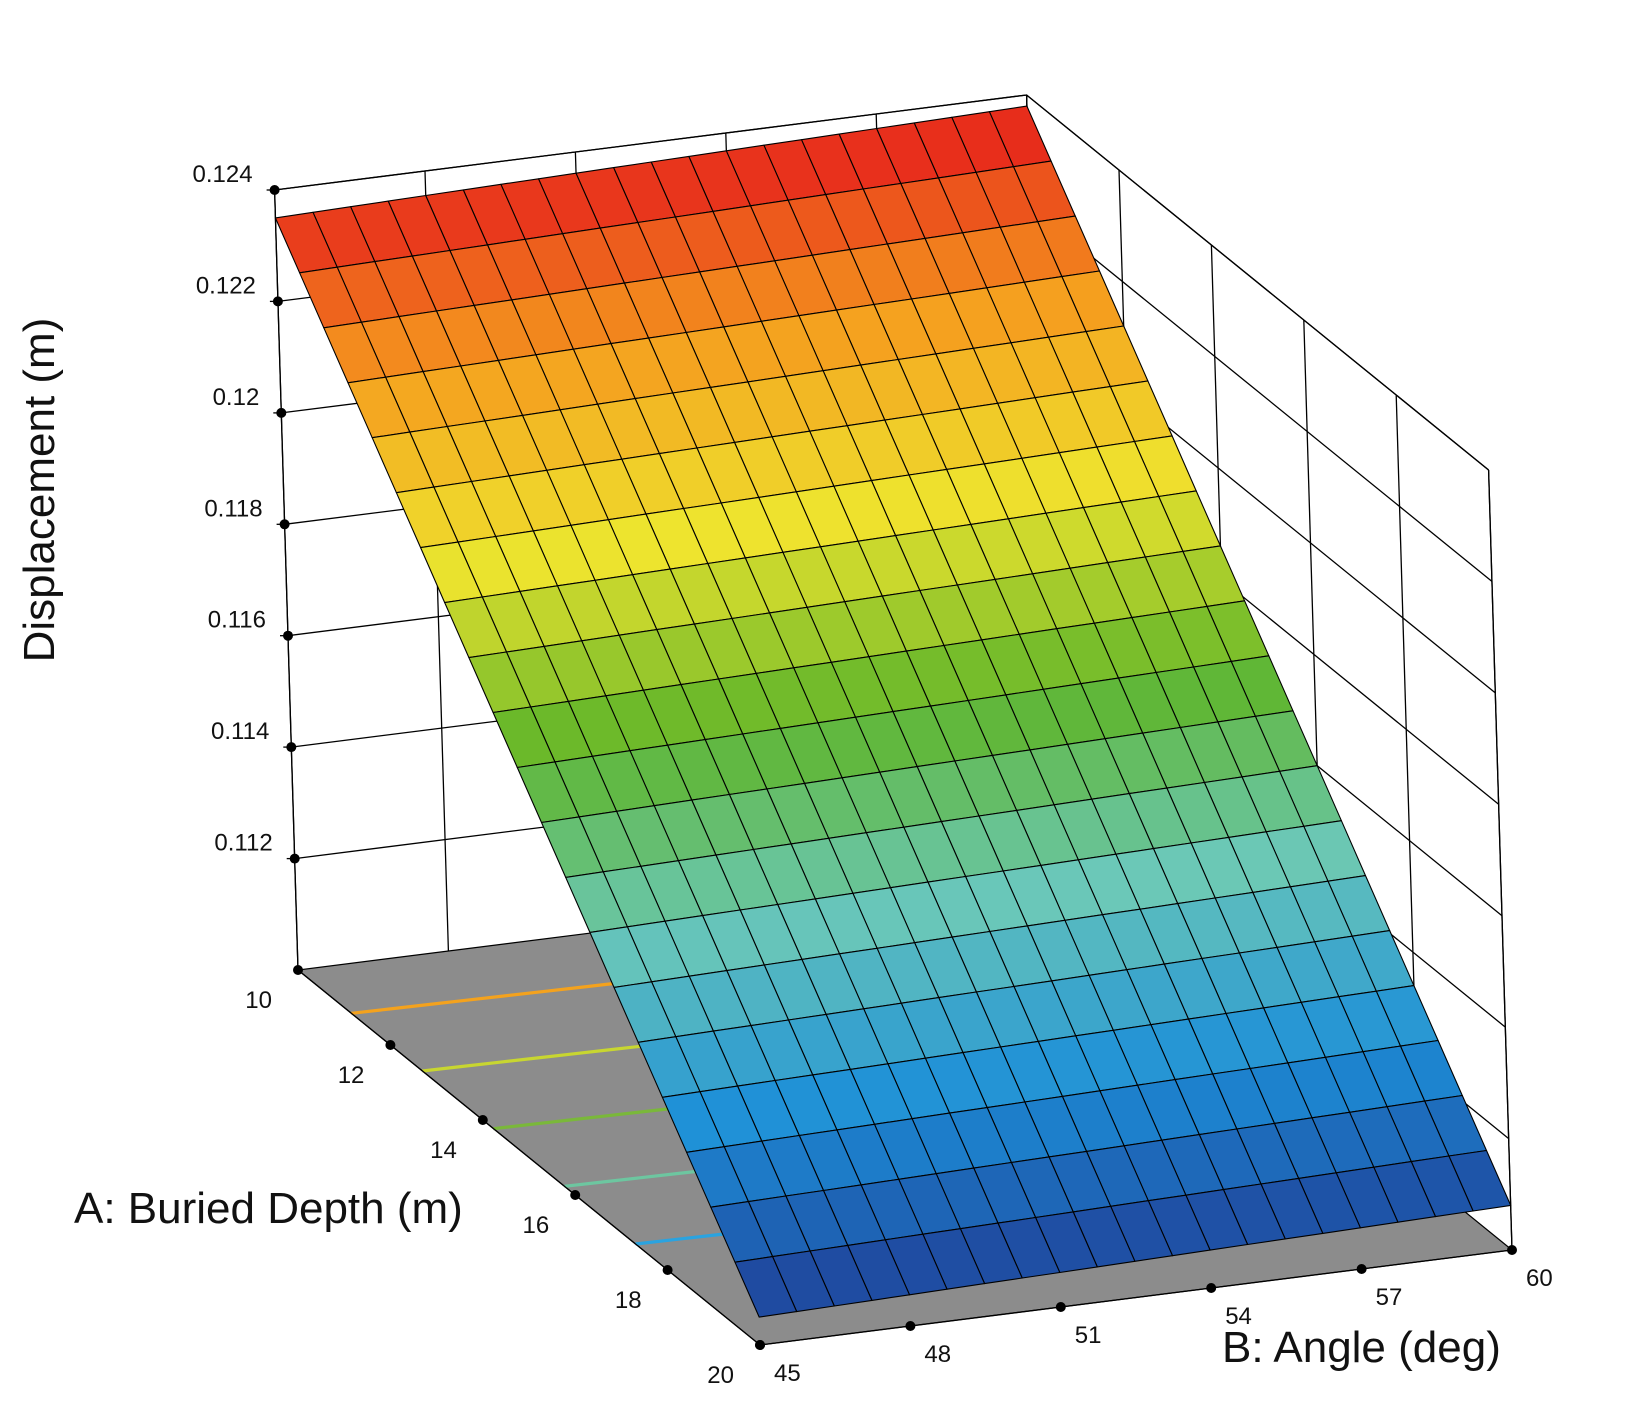  Describe the element at coordinates (223, 174) in the screenshot. I see `z-tick-label: 0.124` at that location.